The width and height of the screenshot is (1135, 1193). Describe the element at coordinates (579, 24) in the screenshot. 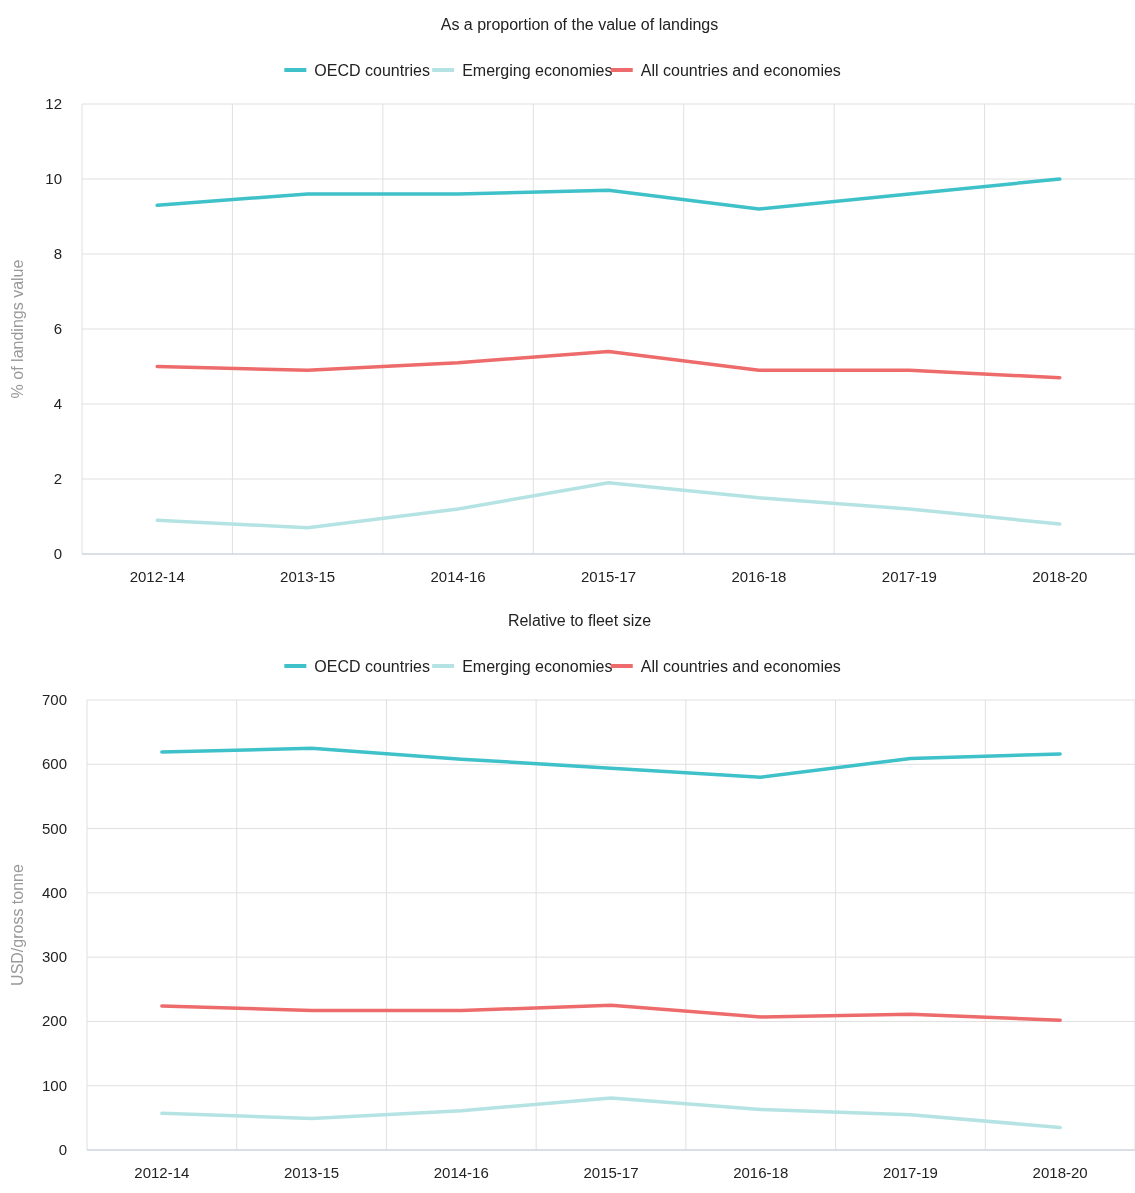

I see `chart-title: As a proportion of the value of landings` at that location.